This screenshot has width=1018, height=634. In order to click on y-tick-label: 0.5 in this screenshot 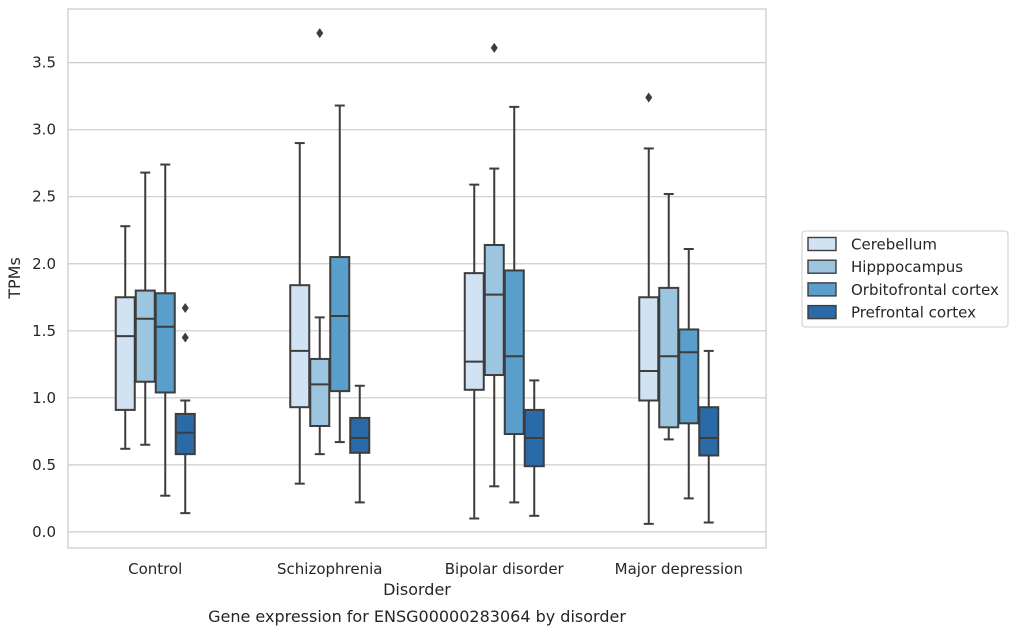, I will do `click(44, 465)`.